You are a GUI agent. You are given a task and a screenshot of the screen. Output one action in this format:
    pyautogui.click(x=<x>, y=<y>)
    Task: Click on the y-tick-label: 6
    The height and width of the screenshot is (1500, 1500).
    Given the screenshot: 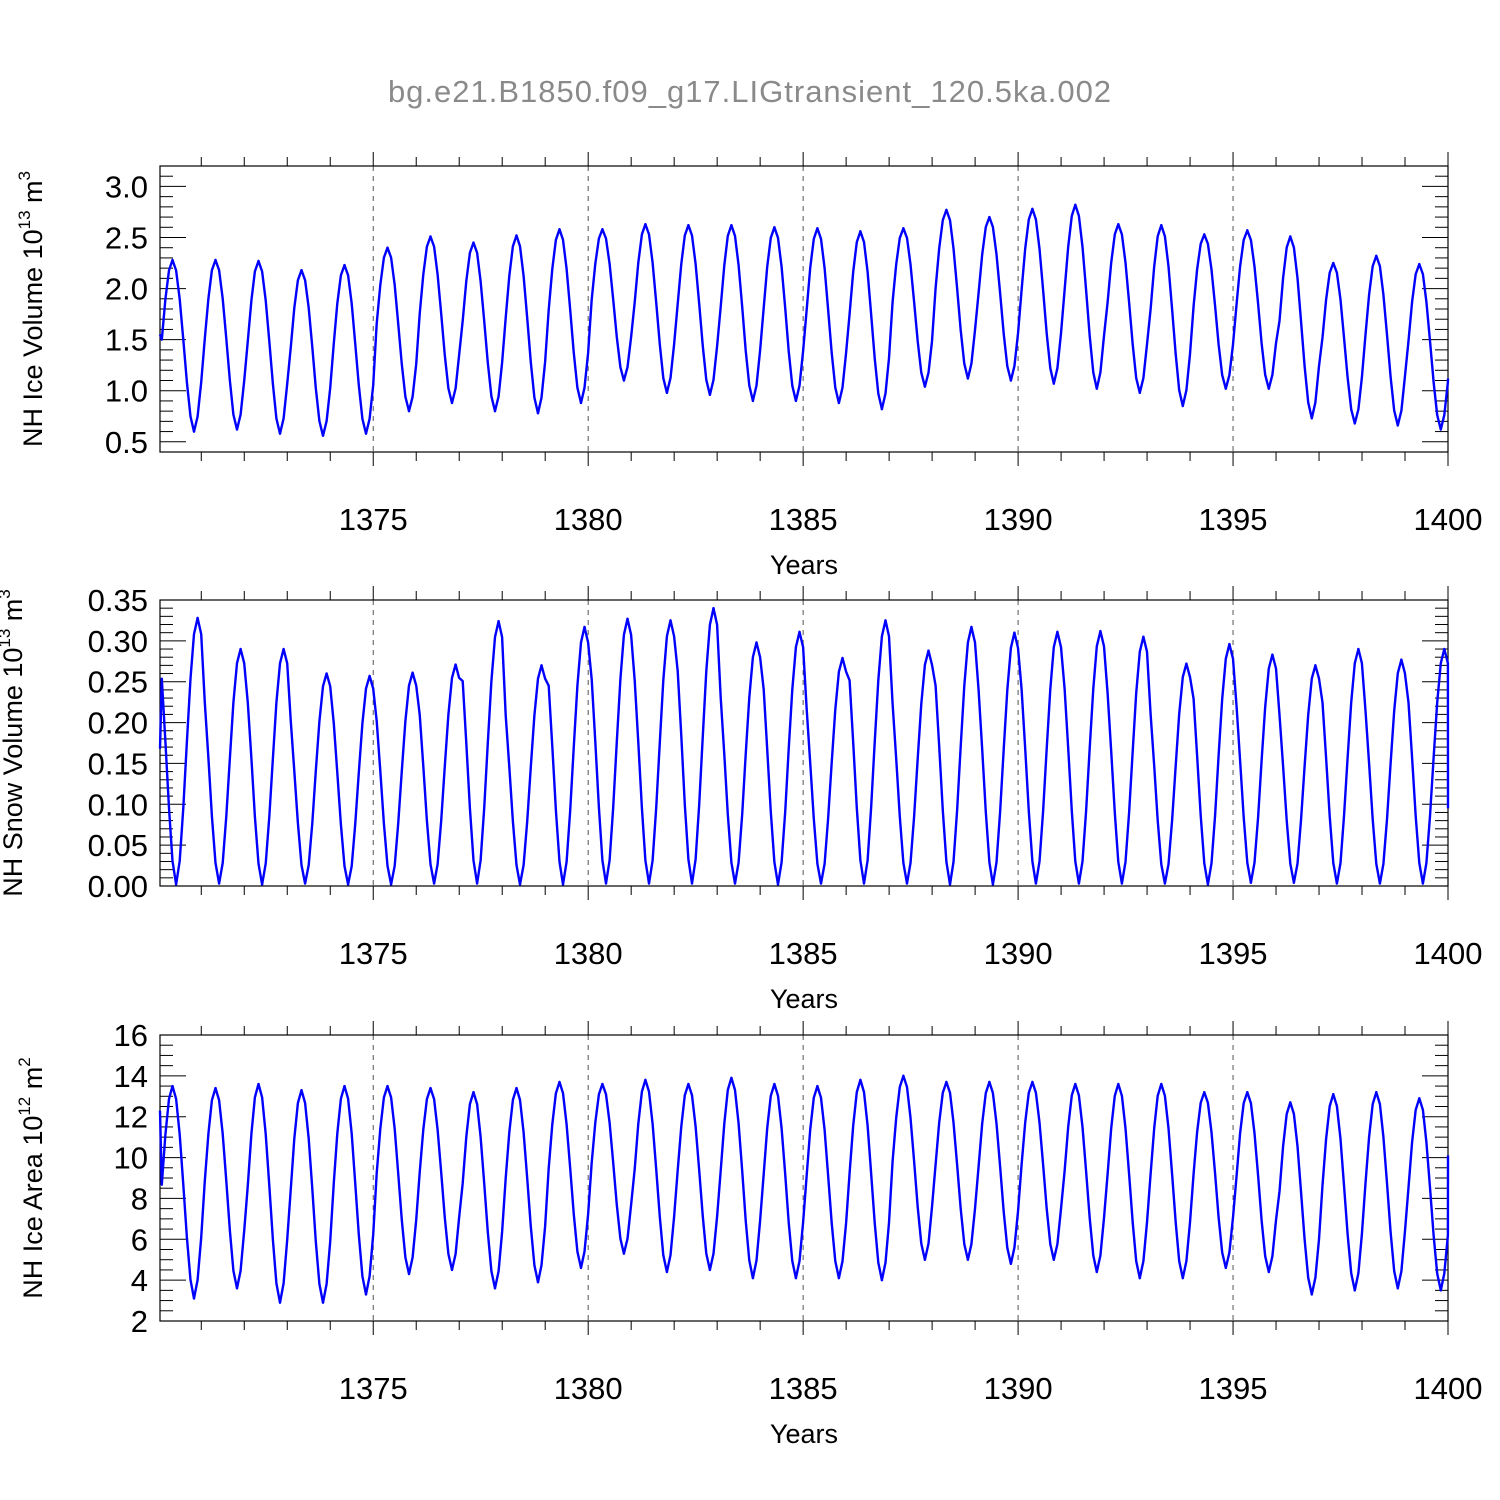 What is the action you would take?
    pyautogui.click(x=139, y=1239)
    